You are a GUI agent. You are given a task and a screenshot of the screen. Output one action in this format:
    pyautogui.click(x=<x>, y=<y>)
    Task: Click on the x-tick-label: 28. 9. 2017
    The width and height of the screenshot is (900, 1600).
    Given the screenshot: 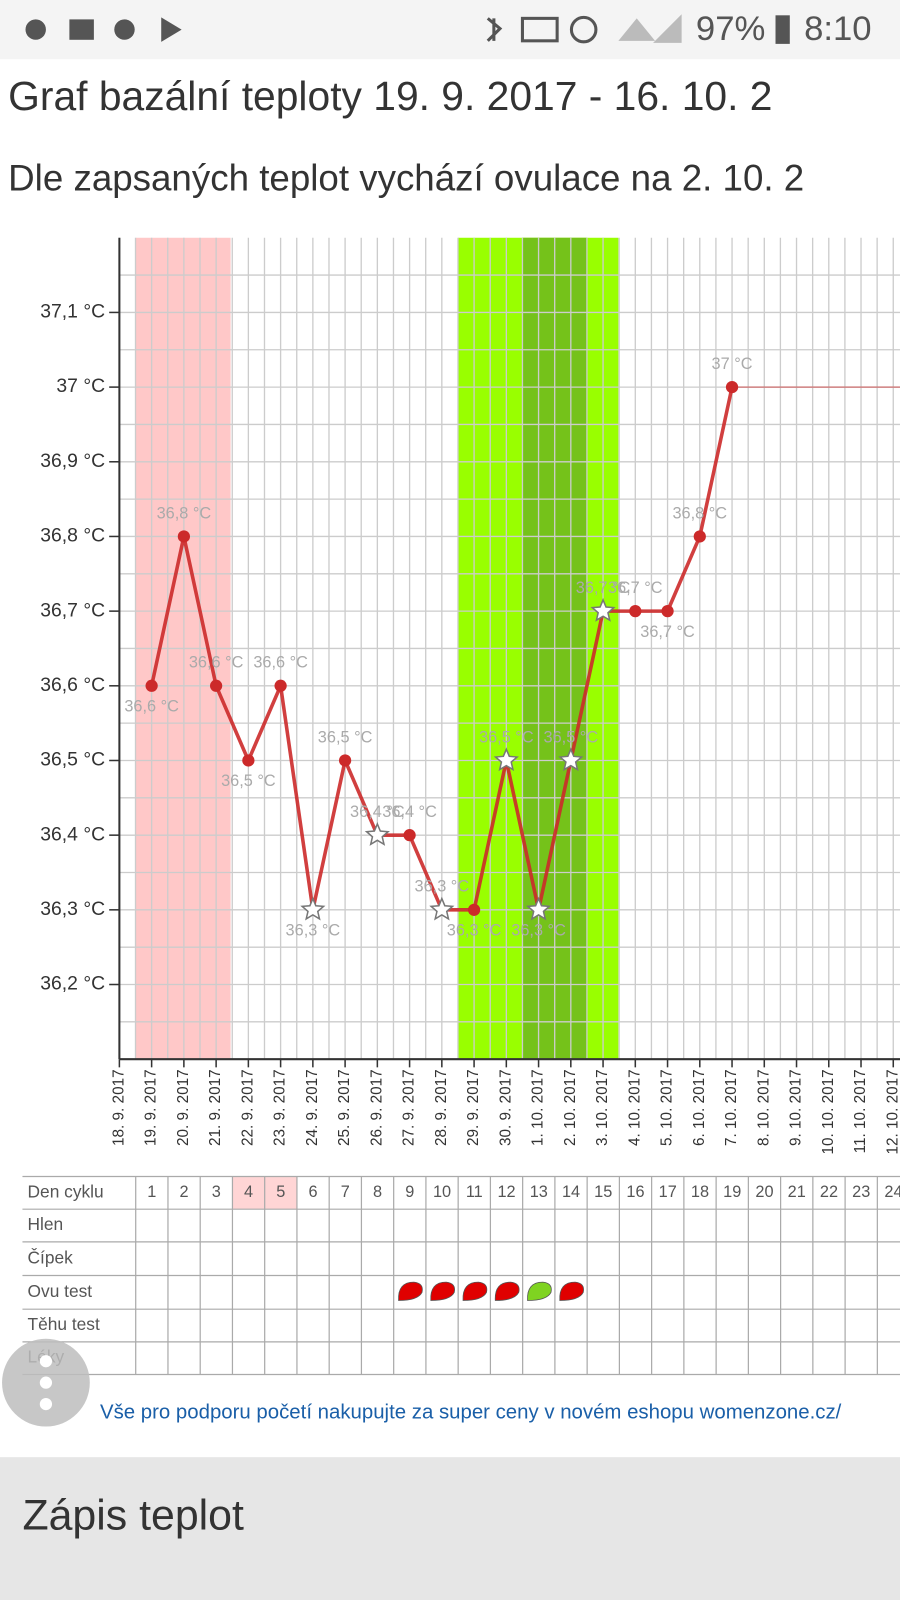 What is the action you would take?
    pyautogui.click(x=441, y=1107)
    